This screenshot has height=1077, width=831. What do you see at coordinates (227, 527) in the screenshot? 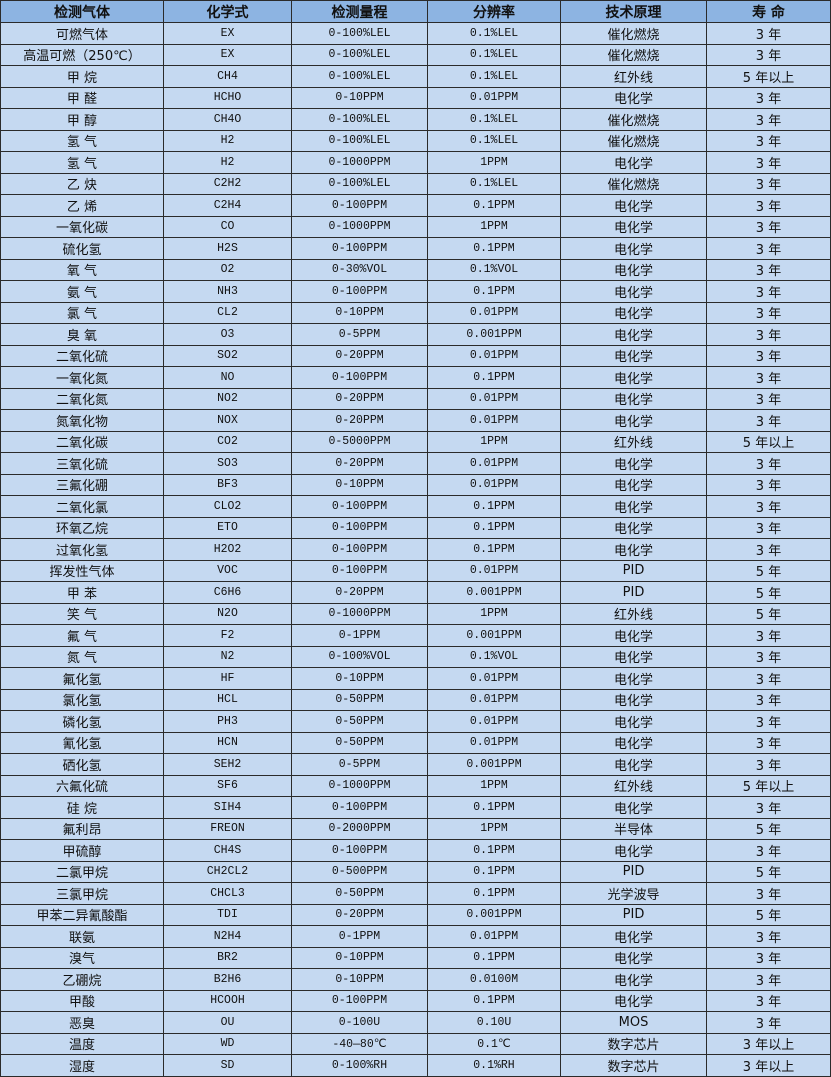
I see `cell-formula: ETO` at bounding box center [227, 527].